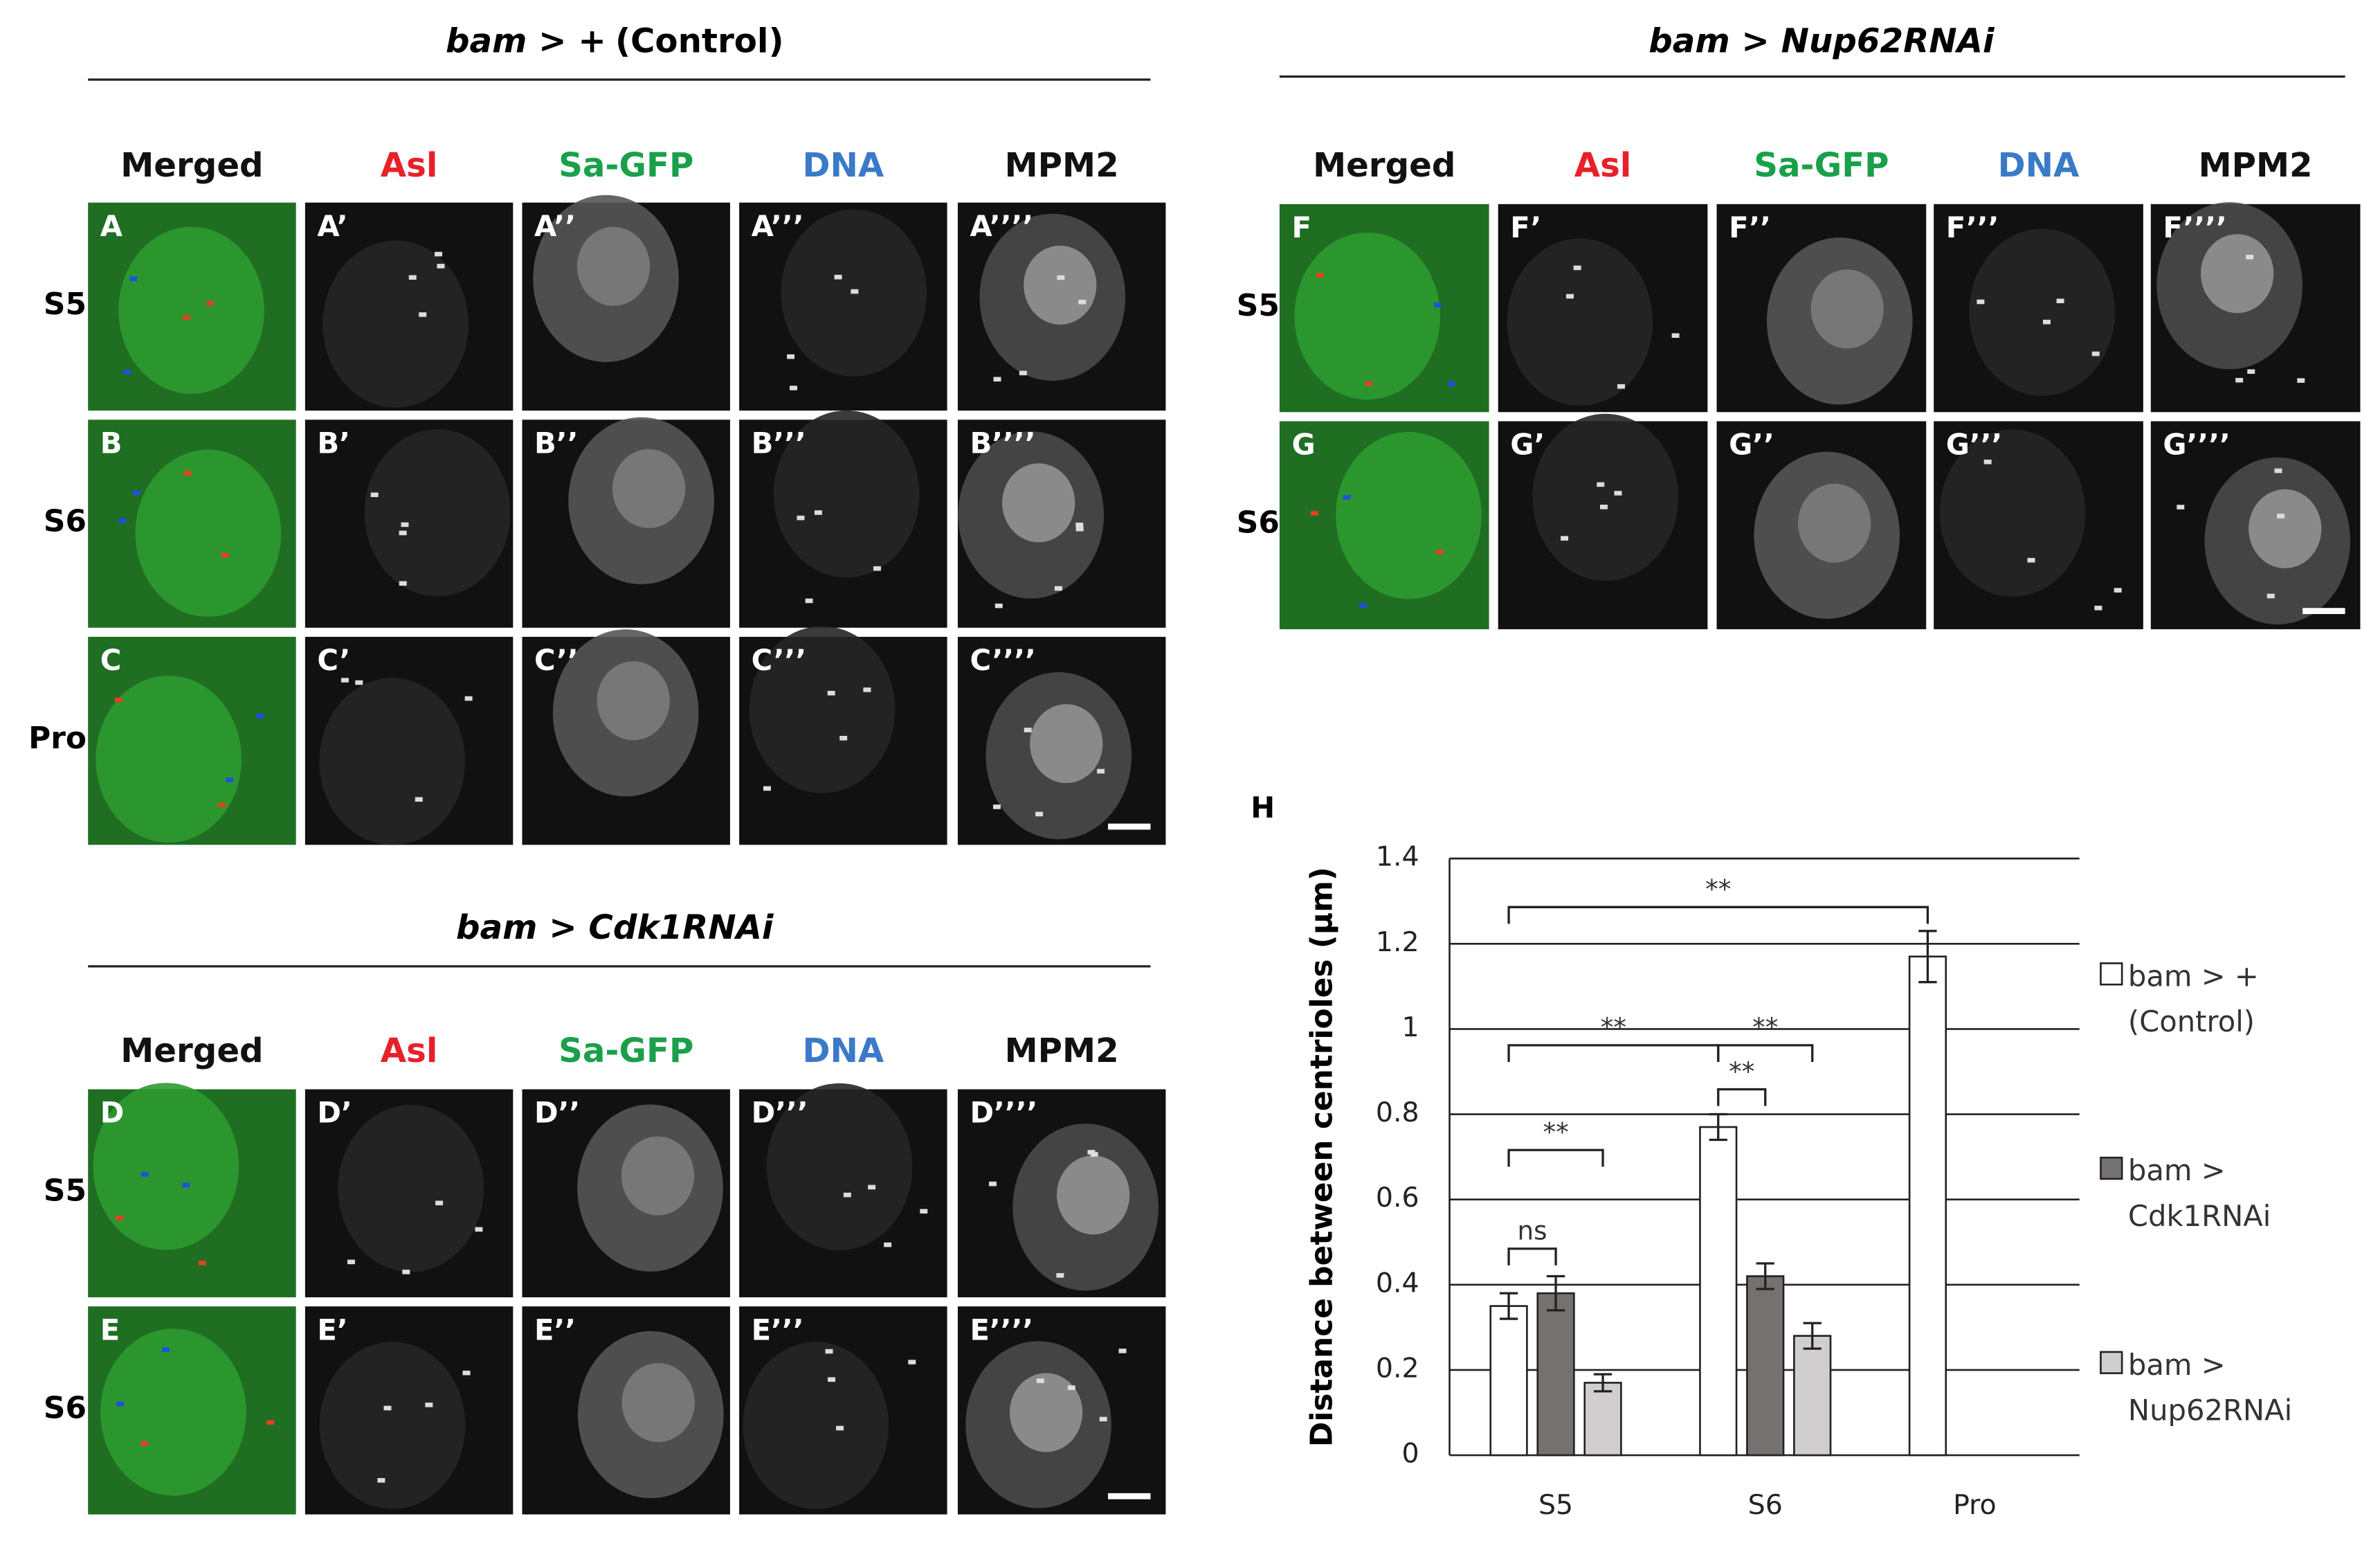 This screenshot has width=2380, height=1550. Describe the element at coordinates (2111, 1362) in the screenshot. I see `legend-swatch` at that location.